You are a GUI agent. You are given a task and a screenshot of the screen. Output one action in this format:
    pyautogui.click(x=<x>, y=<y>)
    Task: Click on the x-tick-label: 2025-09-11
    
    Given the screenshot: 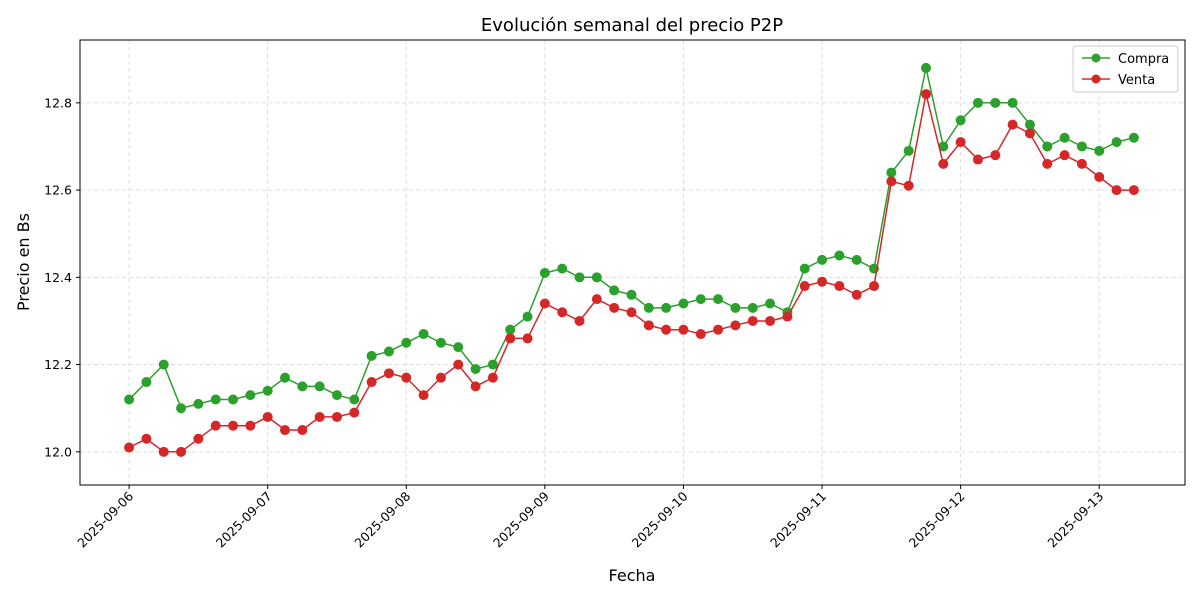 What is the action you would take?
    pyautogui.click(x=798, y=520)
    